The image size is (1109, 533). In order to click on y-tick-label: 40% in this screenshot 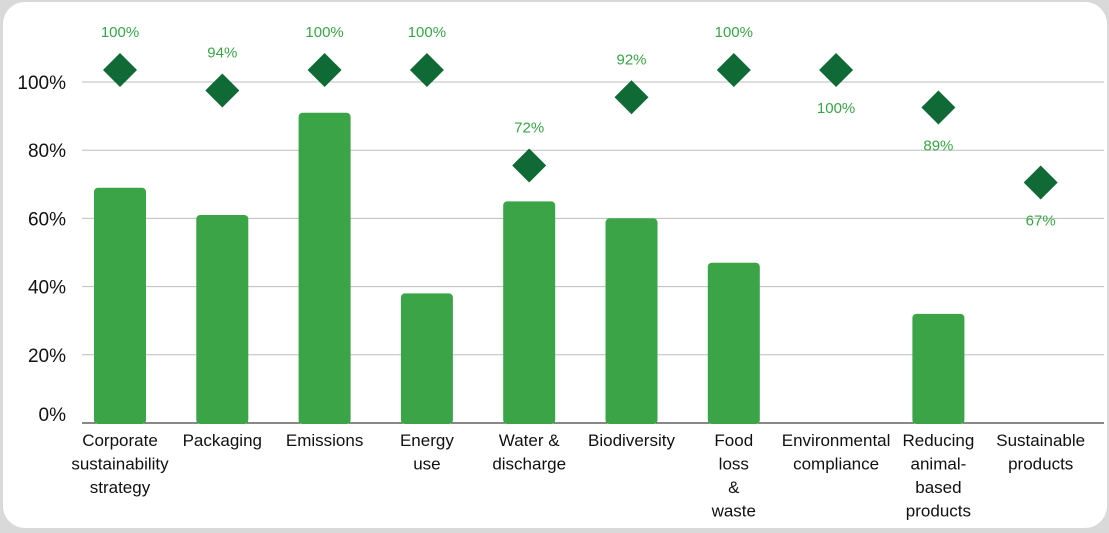, I will do `click(47, 288)`.